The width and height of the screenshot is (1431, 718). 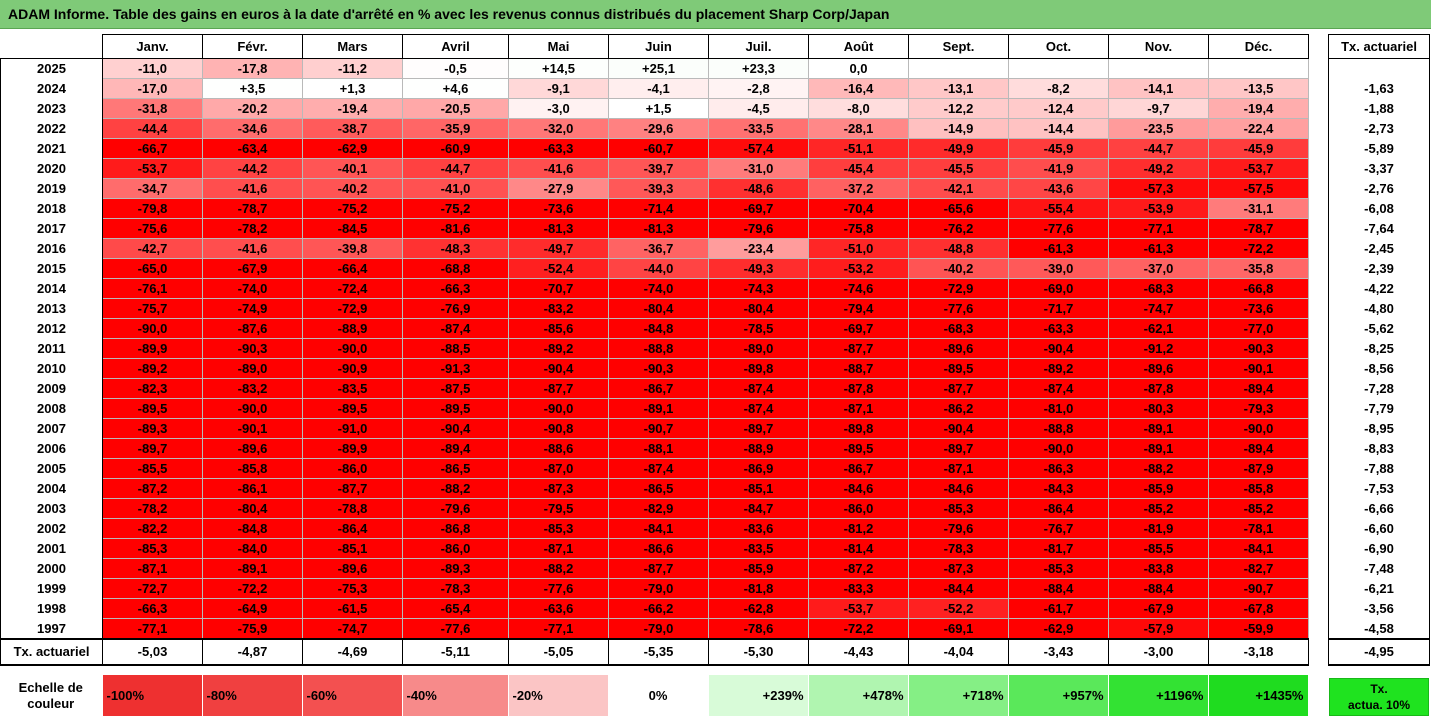 What do you see at coordinates (958, 448) in the screenshot?
I see `gain-cell: -89,7` at bounding box center [958, 448].